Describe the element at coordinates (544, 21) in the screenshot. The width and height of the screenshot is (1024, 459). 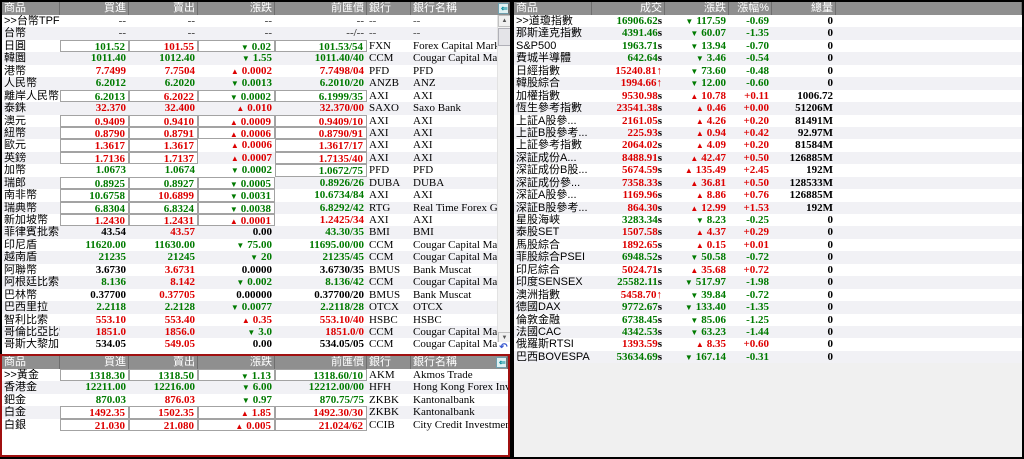
I see `product-name-cell: >>道瓊指數` at that location.